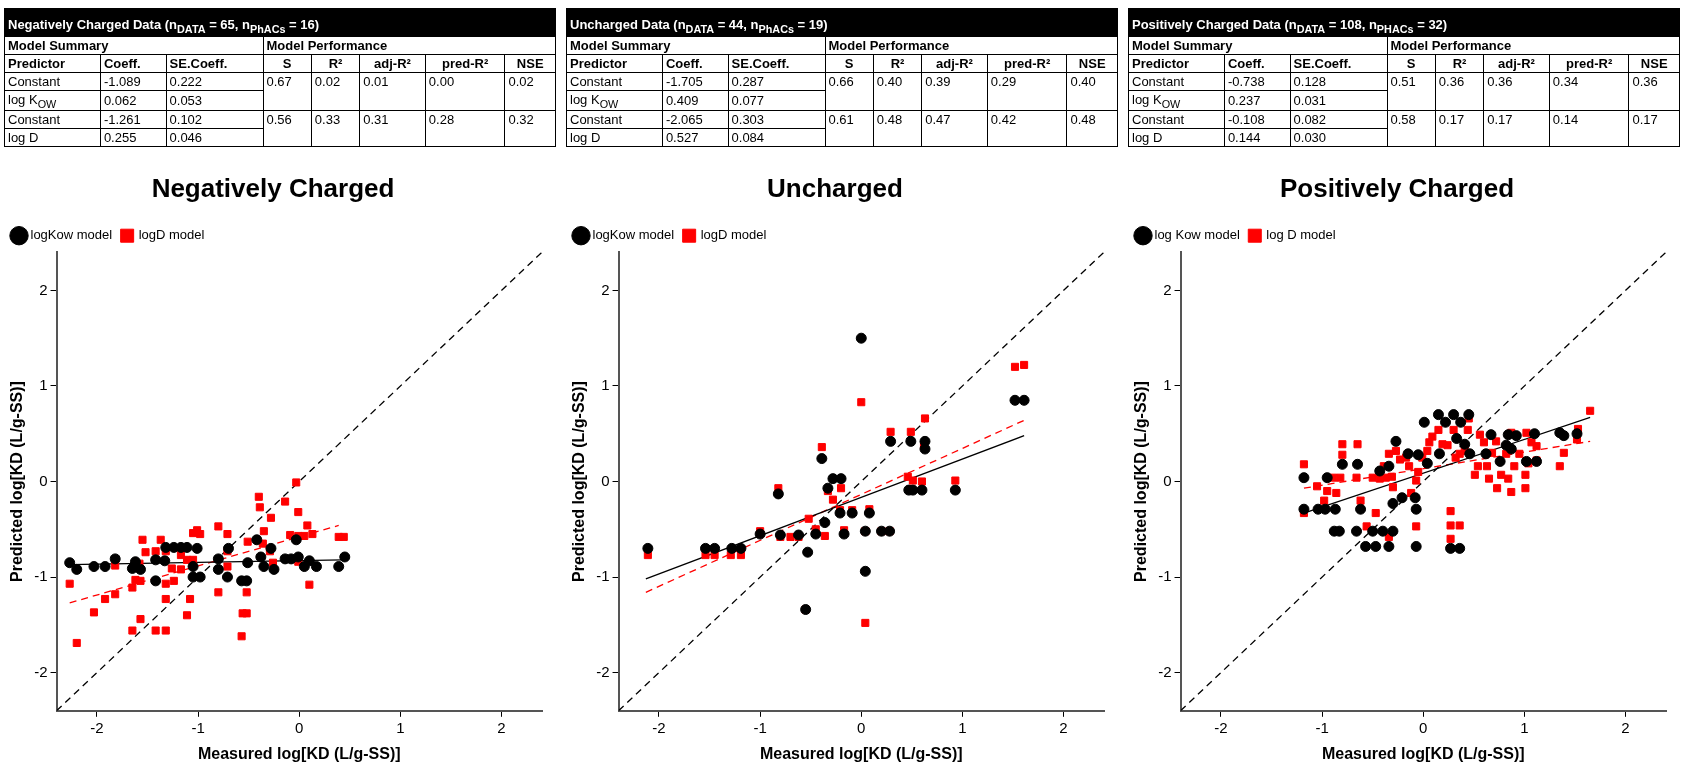 Image resolution: width=1694 pixels, height=776 pixels. Describe the element at coordinates (1246, 81) in the screenshot. I see `text: -0.738` at that location.